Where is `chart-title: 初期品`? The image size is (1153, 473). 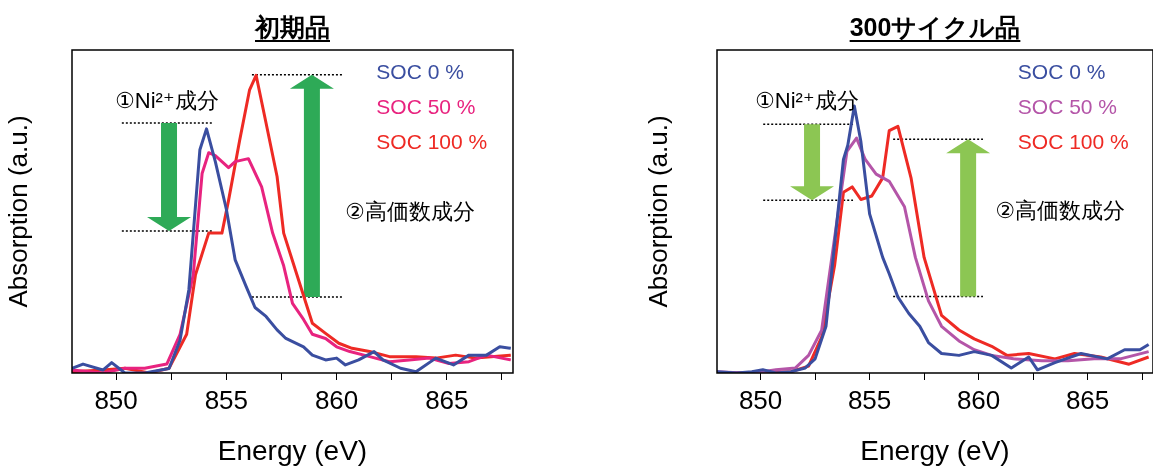 chart-title: 初期品 is located at coordinates (292, 27).